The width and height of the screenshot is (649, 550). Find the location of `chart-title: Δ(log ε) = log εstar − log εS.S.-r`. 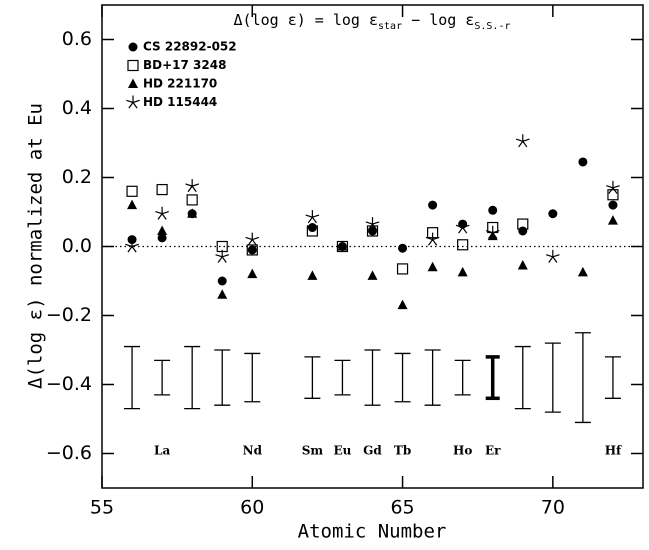

chart-title: Δ(log ε) = log εstar − log εS.S.-r is located at coordinates (372, 21).